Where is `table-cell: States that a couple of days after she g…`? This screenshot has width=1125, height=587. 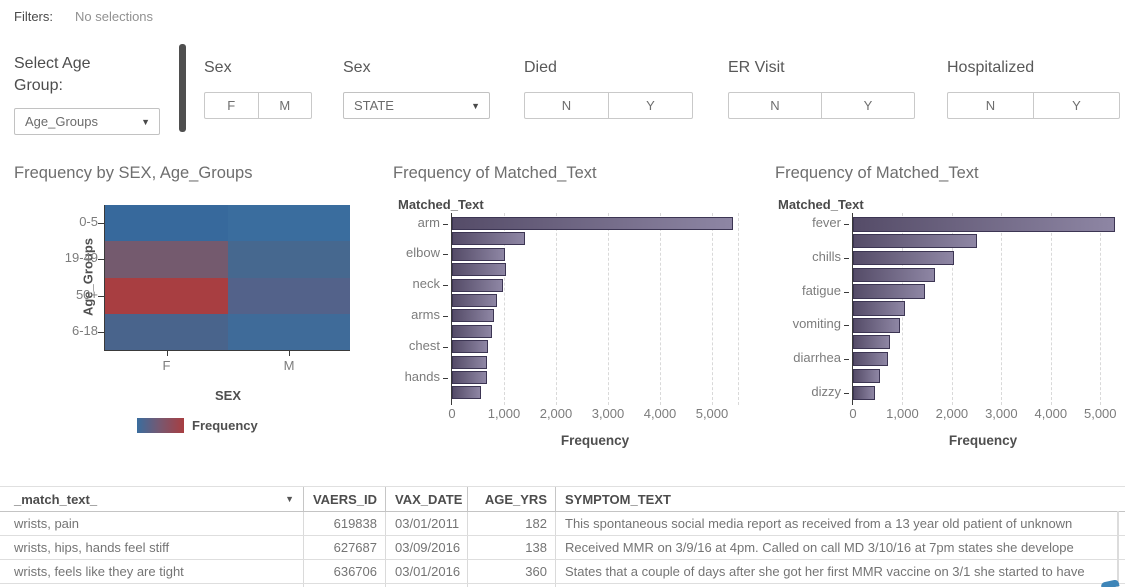 table-cell: States that a couple of days after she g… is located at coordinates (840, 571).